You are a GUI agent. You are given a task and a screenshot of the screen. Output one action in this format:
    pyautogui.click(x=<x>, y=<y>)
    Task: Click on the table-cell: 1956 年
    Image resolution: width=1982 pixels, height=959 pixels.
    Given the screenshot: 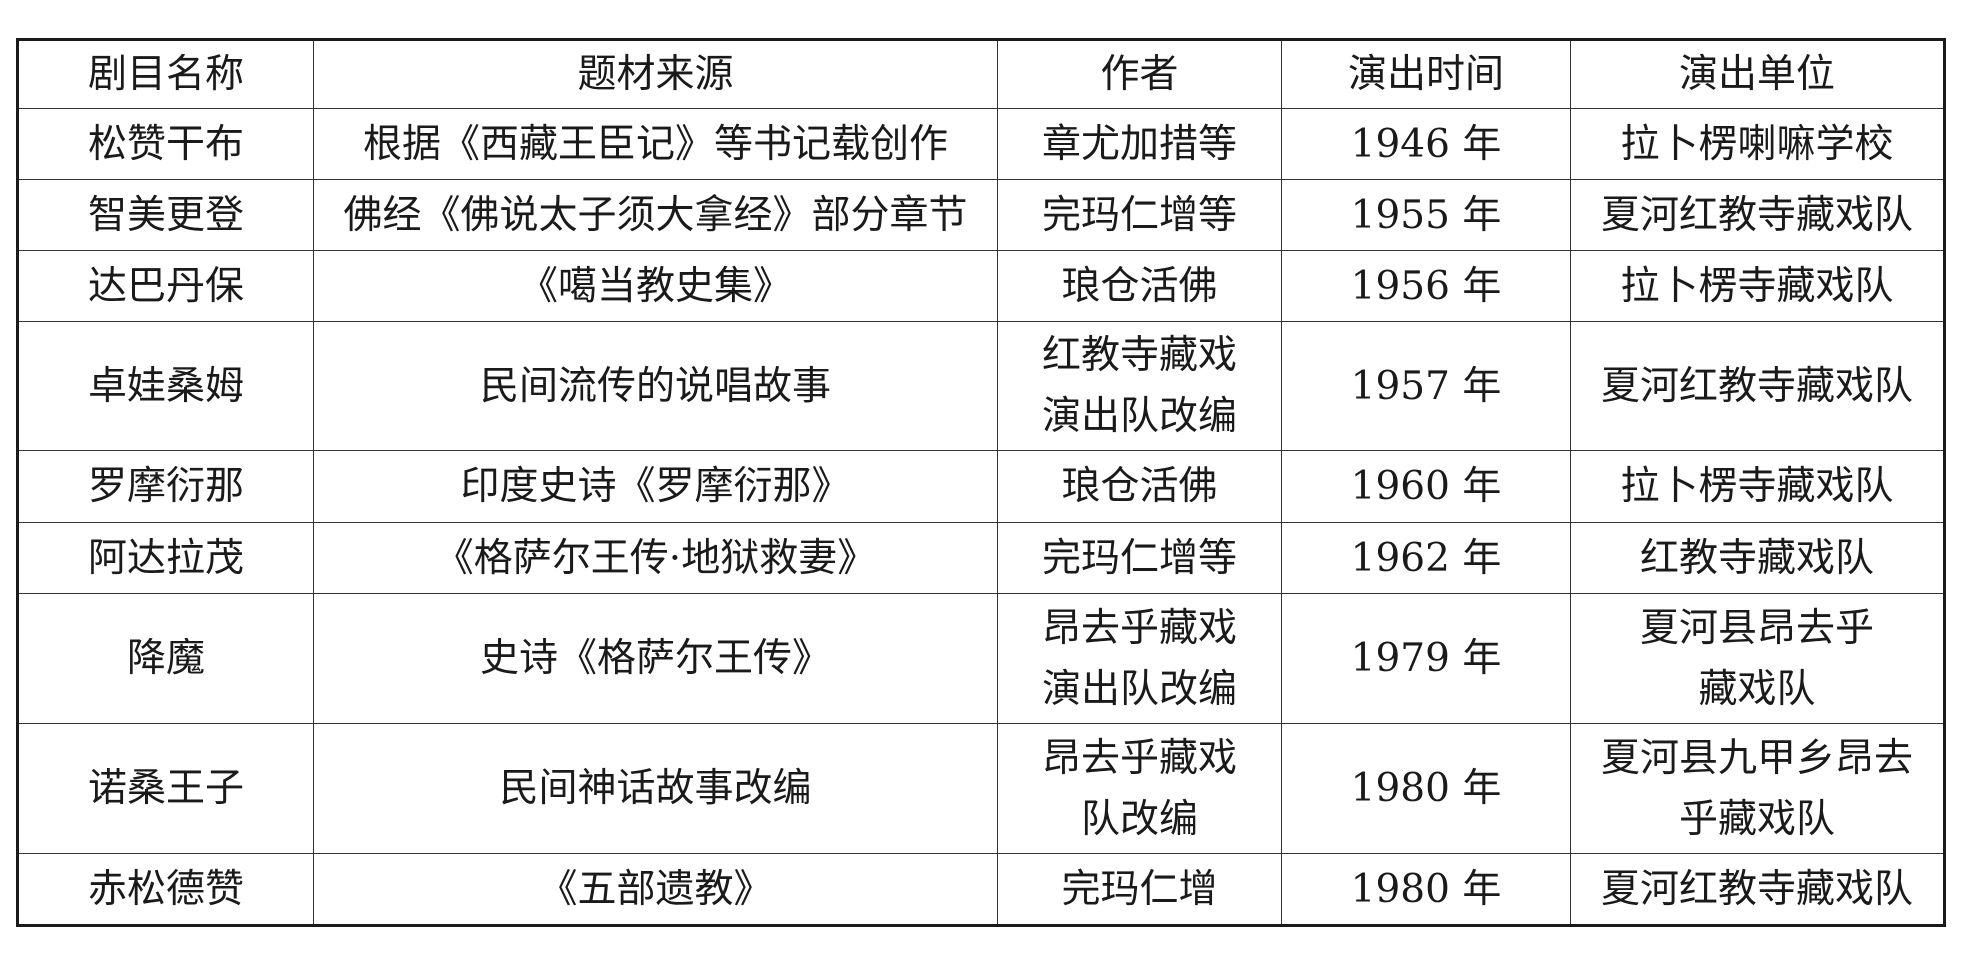 What is the action you would take?
    pyautogui.click(x=1426, y=286)
    